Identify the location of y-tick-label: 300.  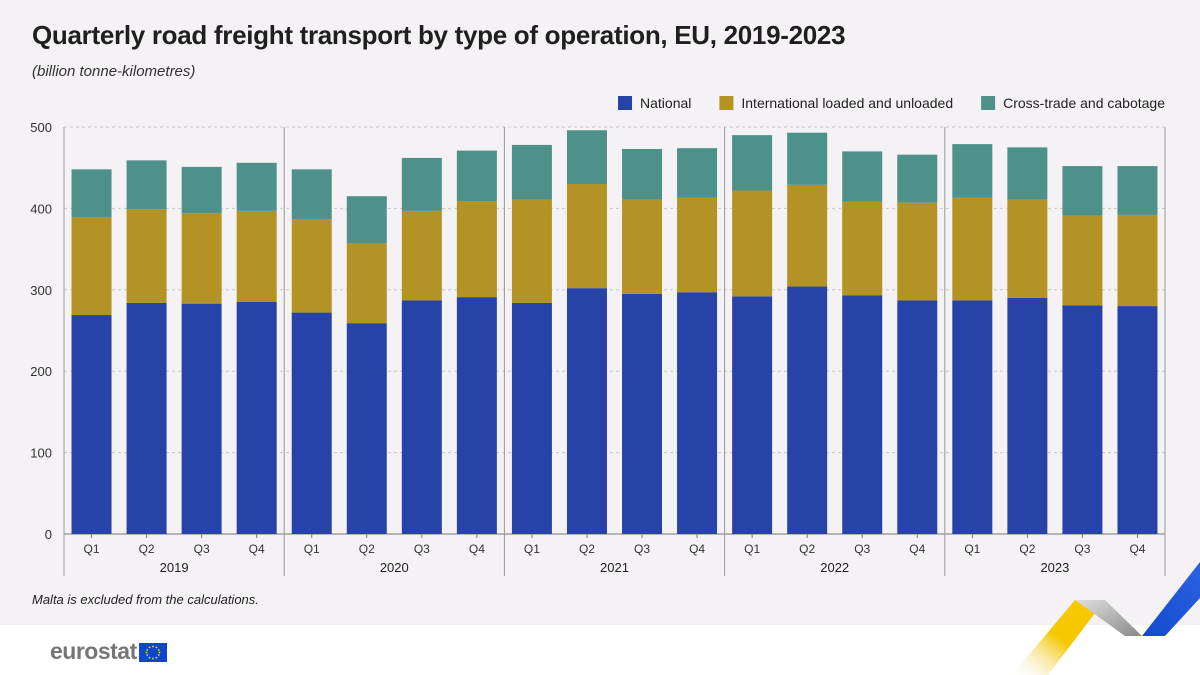
(41, 290).